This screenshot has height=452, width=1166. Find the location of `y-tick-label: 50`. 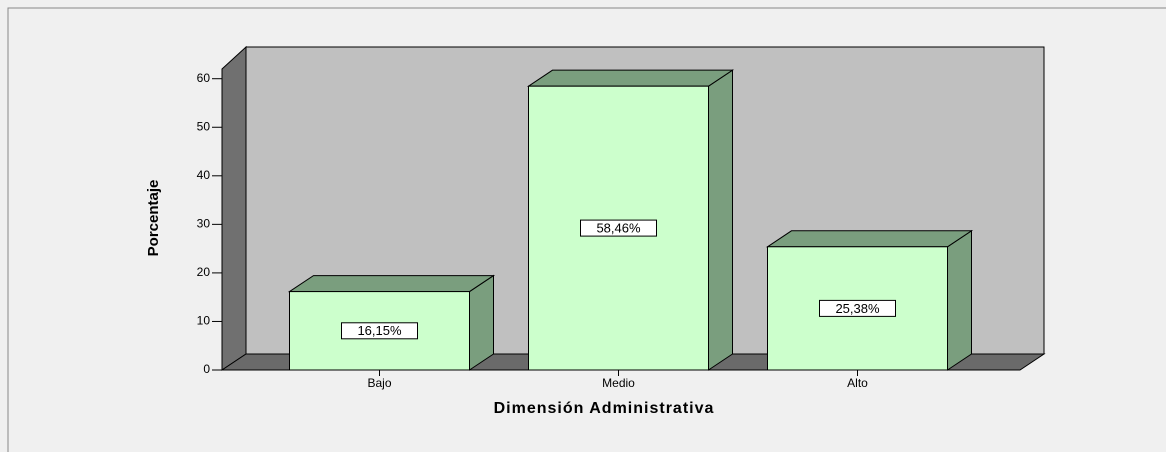

y-tick-label: 50 is located at coordinates (204, 126).